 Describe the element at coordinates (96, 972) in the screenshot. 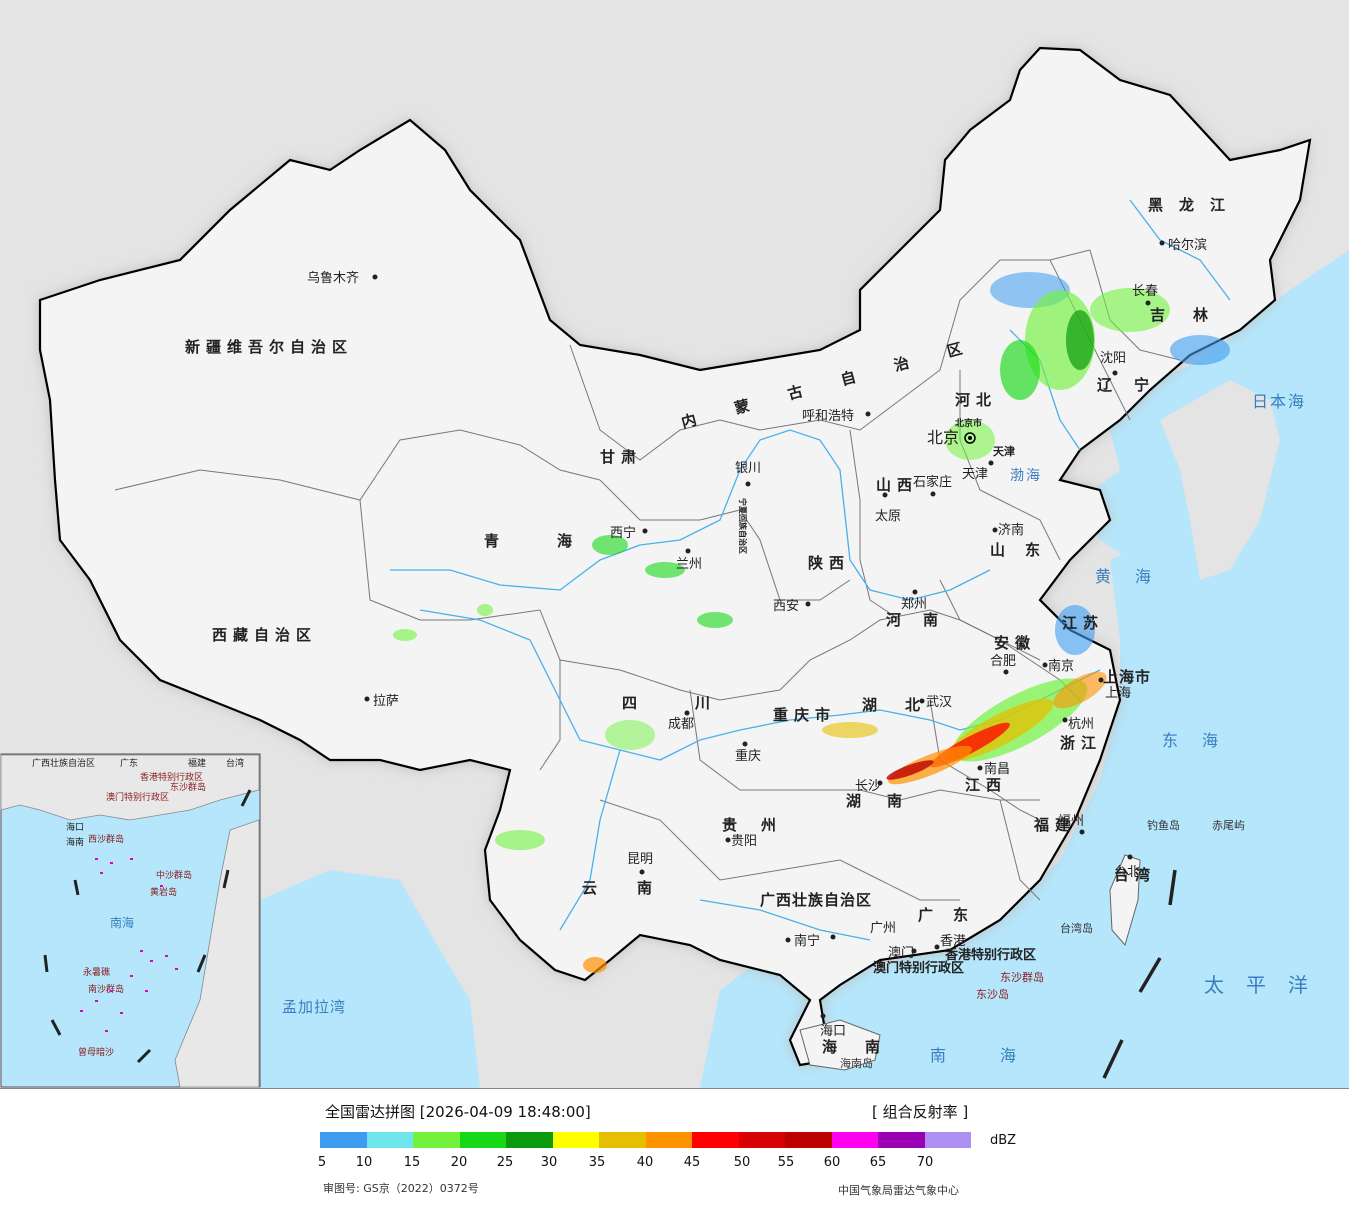

I see `inset-label: 永暑礁` at that location.